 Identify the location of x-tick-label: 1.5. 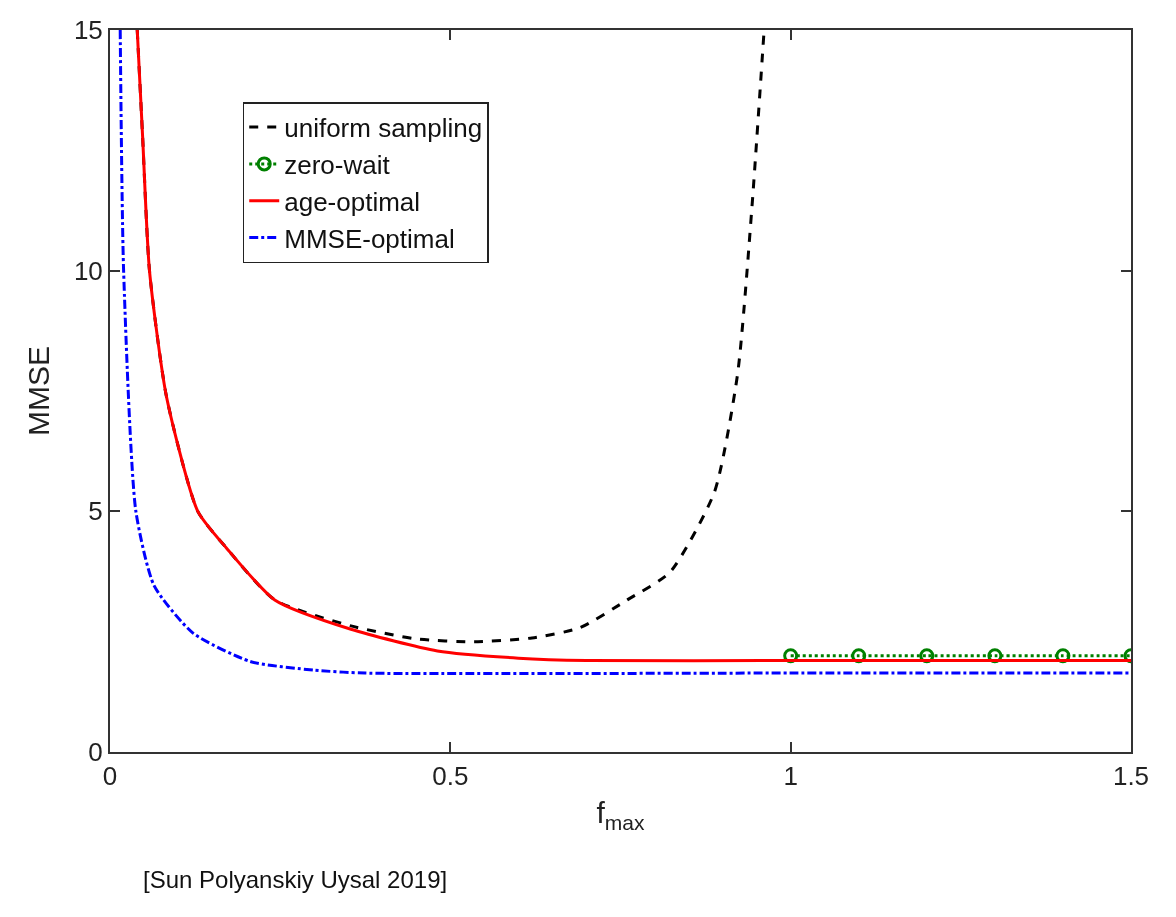
(1131, 776).